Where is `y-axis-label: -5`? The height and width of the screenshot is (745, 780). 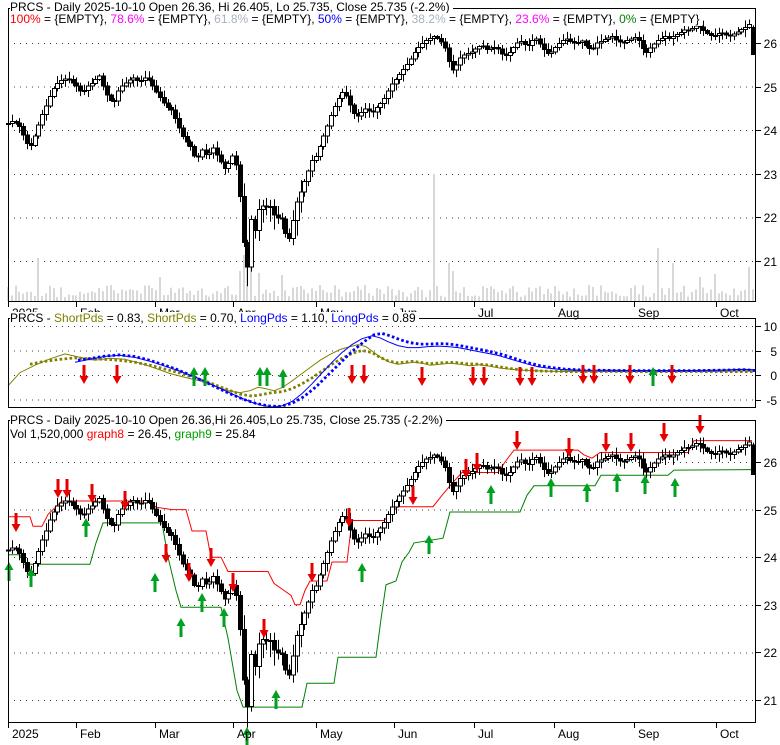
y-axis-label: -5 is located at coordinates (771, 401).